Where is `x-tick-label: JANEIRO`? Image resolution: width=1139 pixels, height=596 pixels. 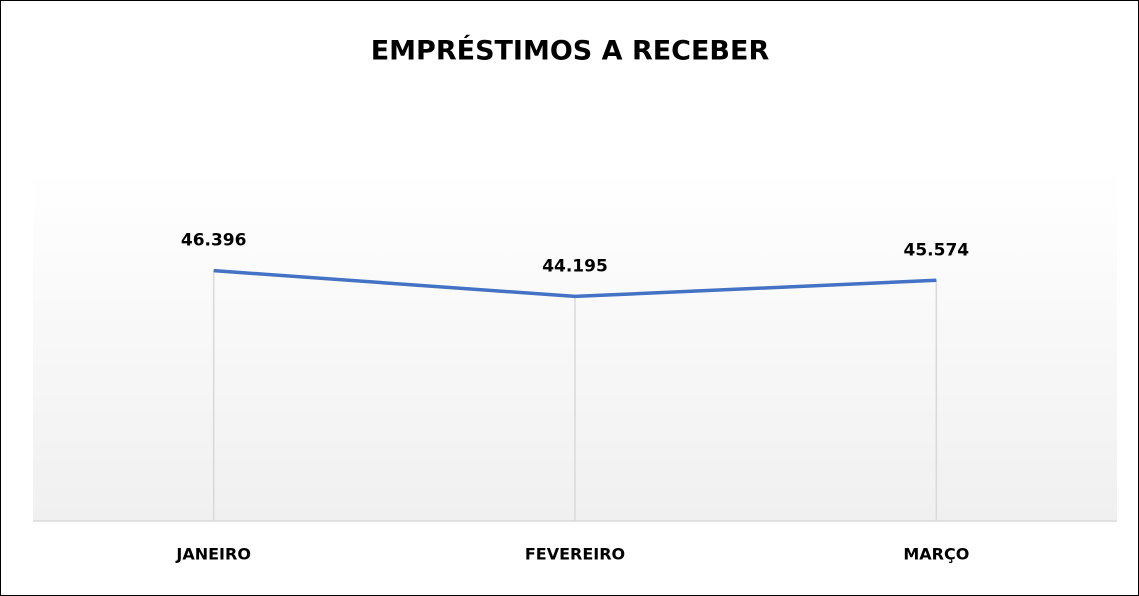
x-tick-label: JANEIRO is located at coordinates (213, 554).